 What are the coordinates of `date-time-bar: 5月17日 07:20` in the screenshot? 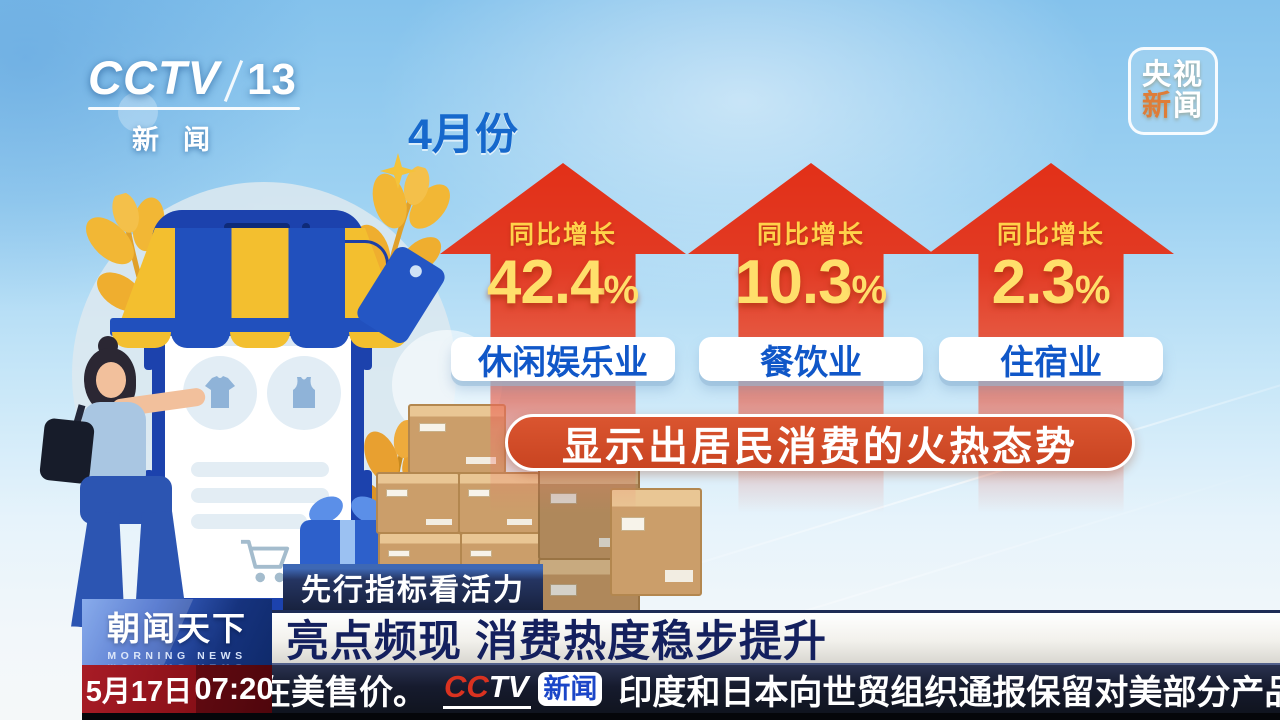 It's located at (178, 689).